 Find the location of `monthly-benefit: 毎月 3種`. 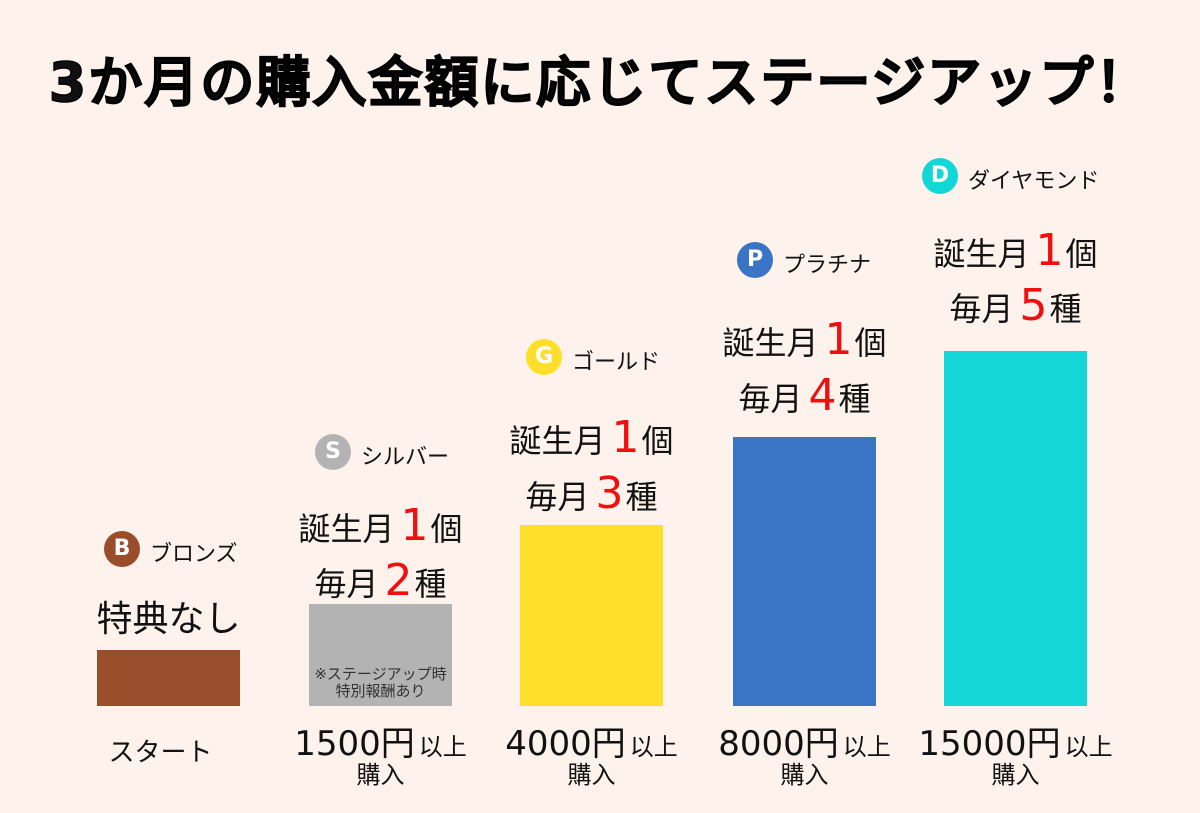

monthly-benefit: 毎月 3種 is located at coordinates (592, 493).